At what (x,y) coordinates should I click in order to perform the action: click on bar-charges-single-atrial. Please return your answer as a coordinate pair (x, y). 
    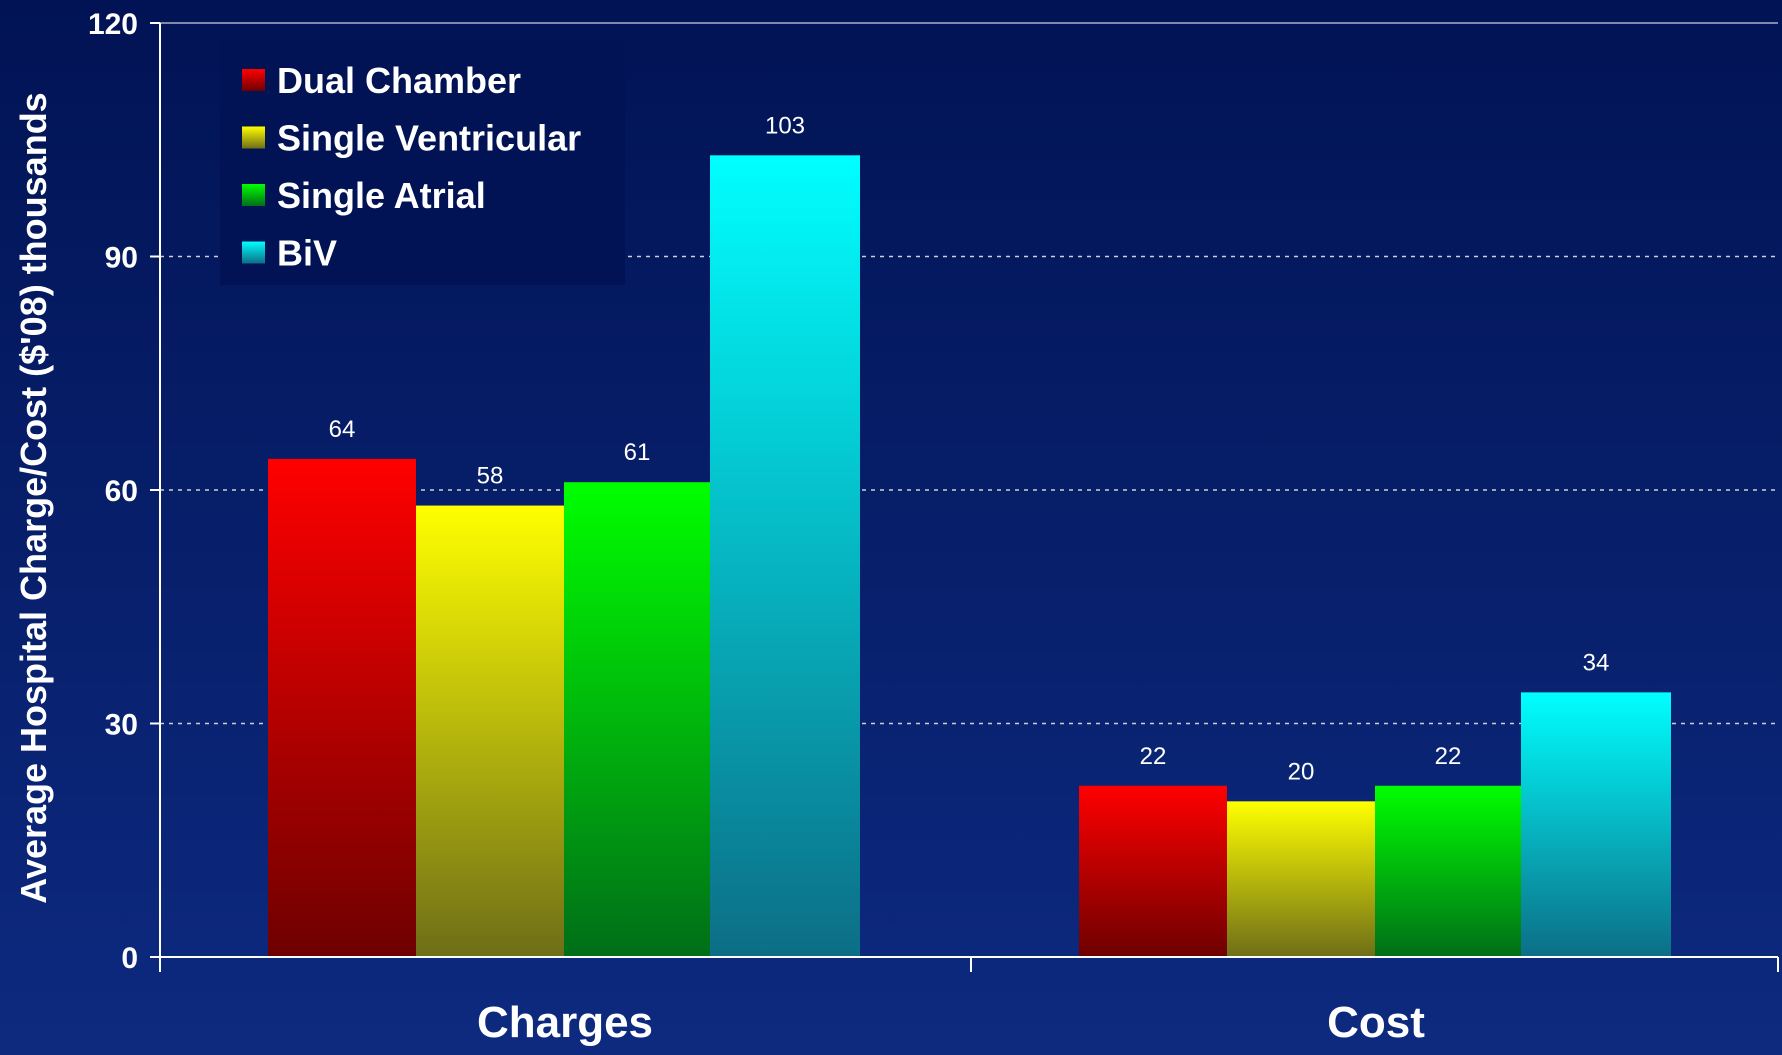
    Looking at the image, I should click on (637, 719).